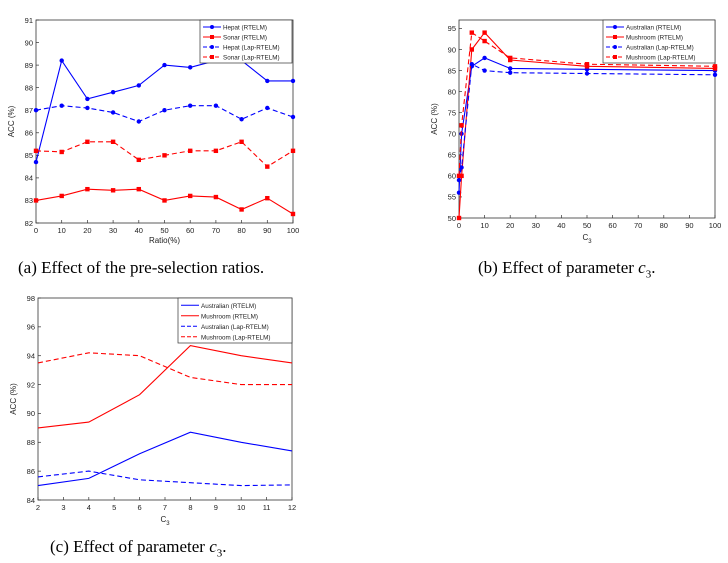 The image size is (728, 563). I want to click on caption-c-var: c, so click(213, 546).